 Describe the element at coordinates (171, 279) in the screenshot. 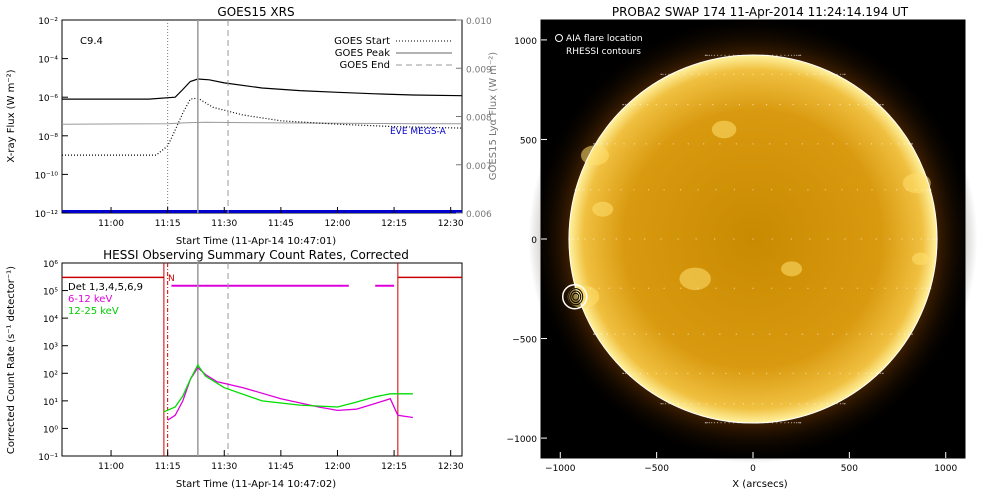

I see `hessi-night-flag: N` at that location.